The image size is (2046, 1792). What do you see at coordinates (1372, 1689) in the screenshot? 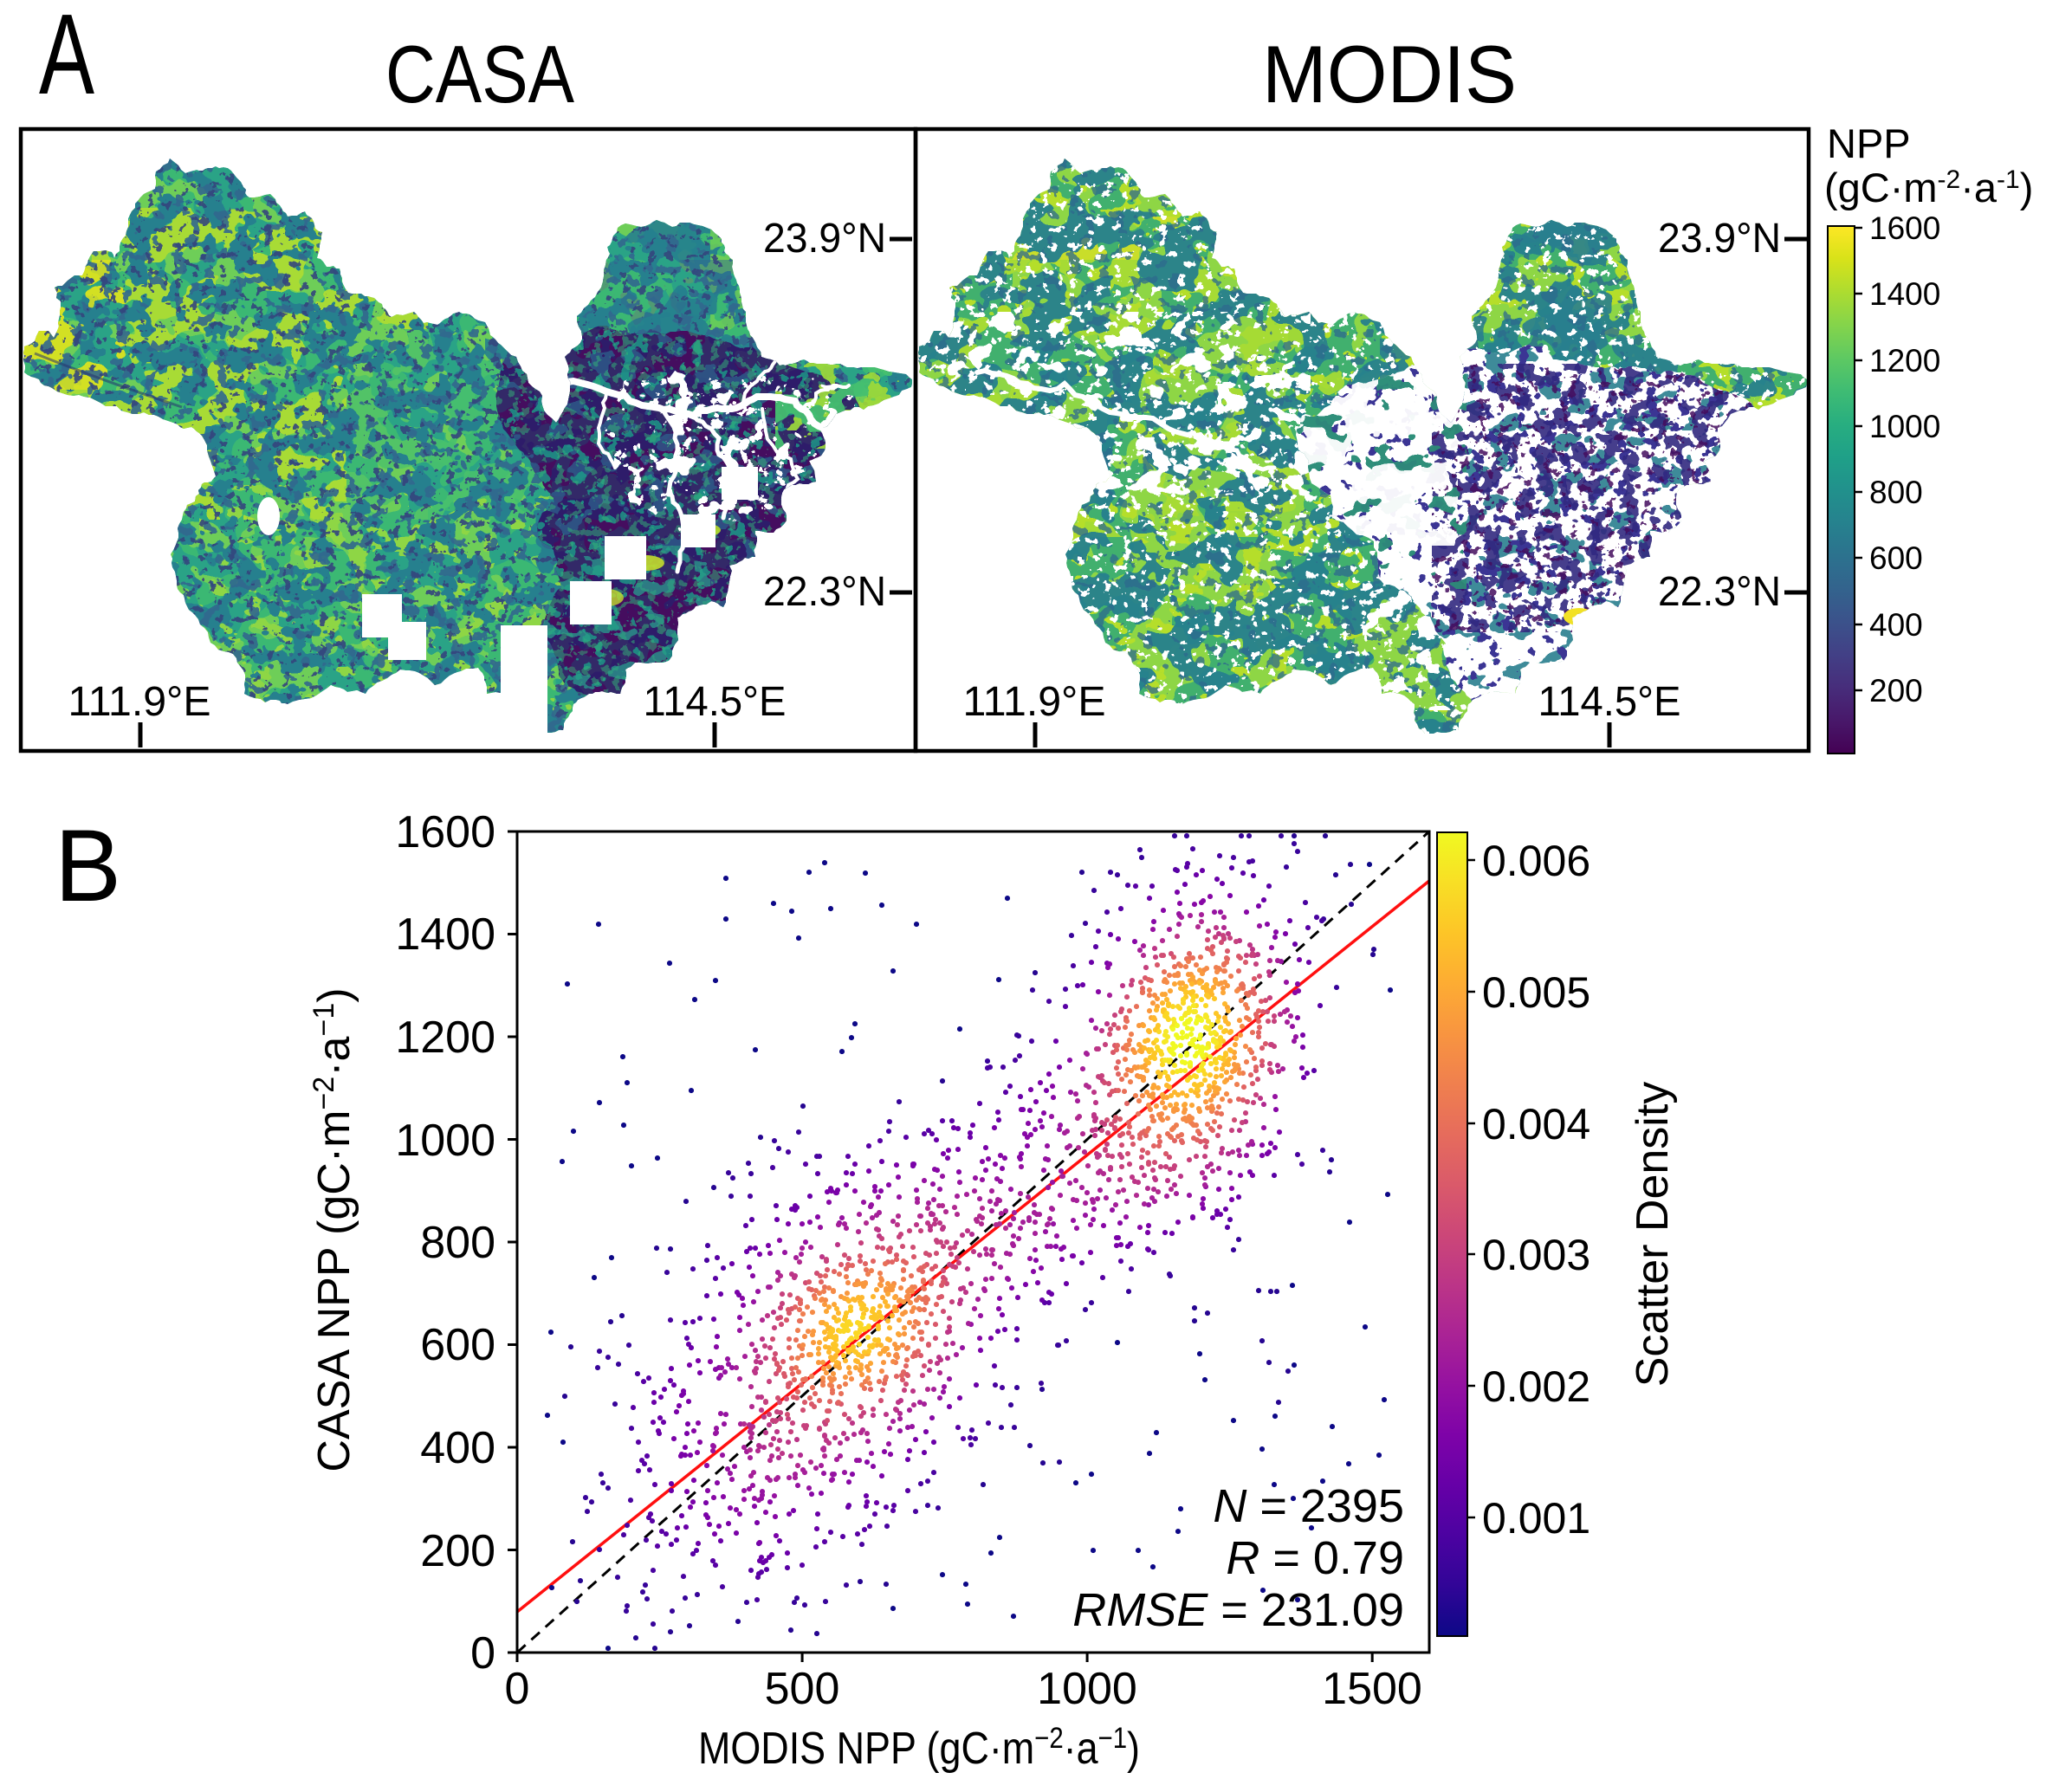
I see `svg-text: 1500` at bounding box center [1372, 1689].